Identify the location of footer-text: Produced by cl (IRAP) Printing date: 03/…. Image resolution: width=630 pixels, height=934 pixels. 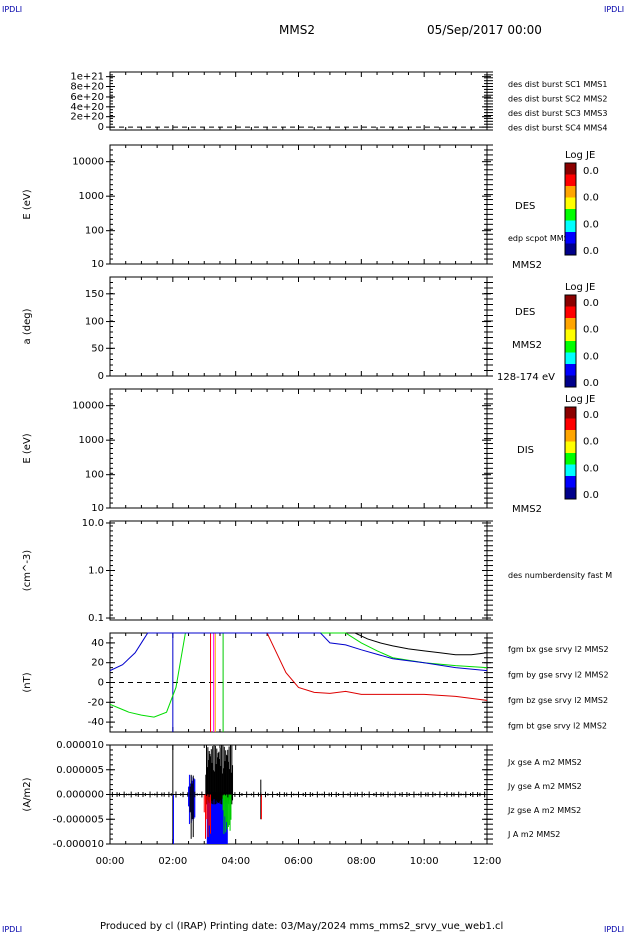
(301, 926).